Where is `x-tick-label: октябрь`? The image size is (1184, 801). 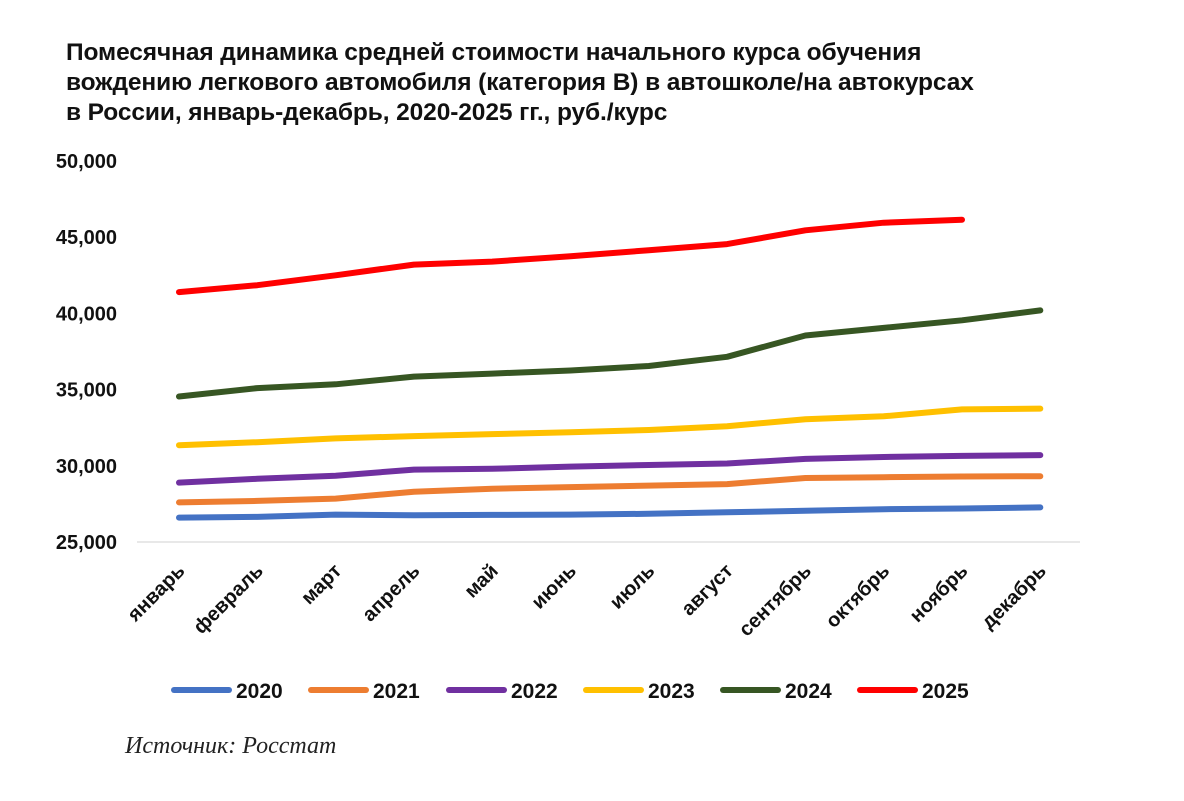 x-tick-label: октябрь is located at coordinates (858, 596).